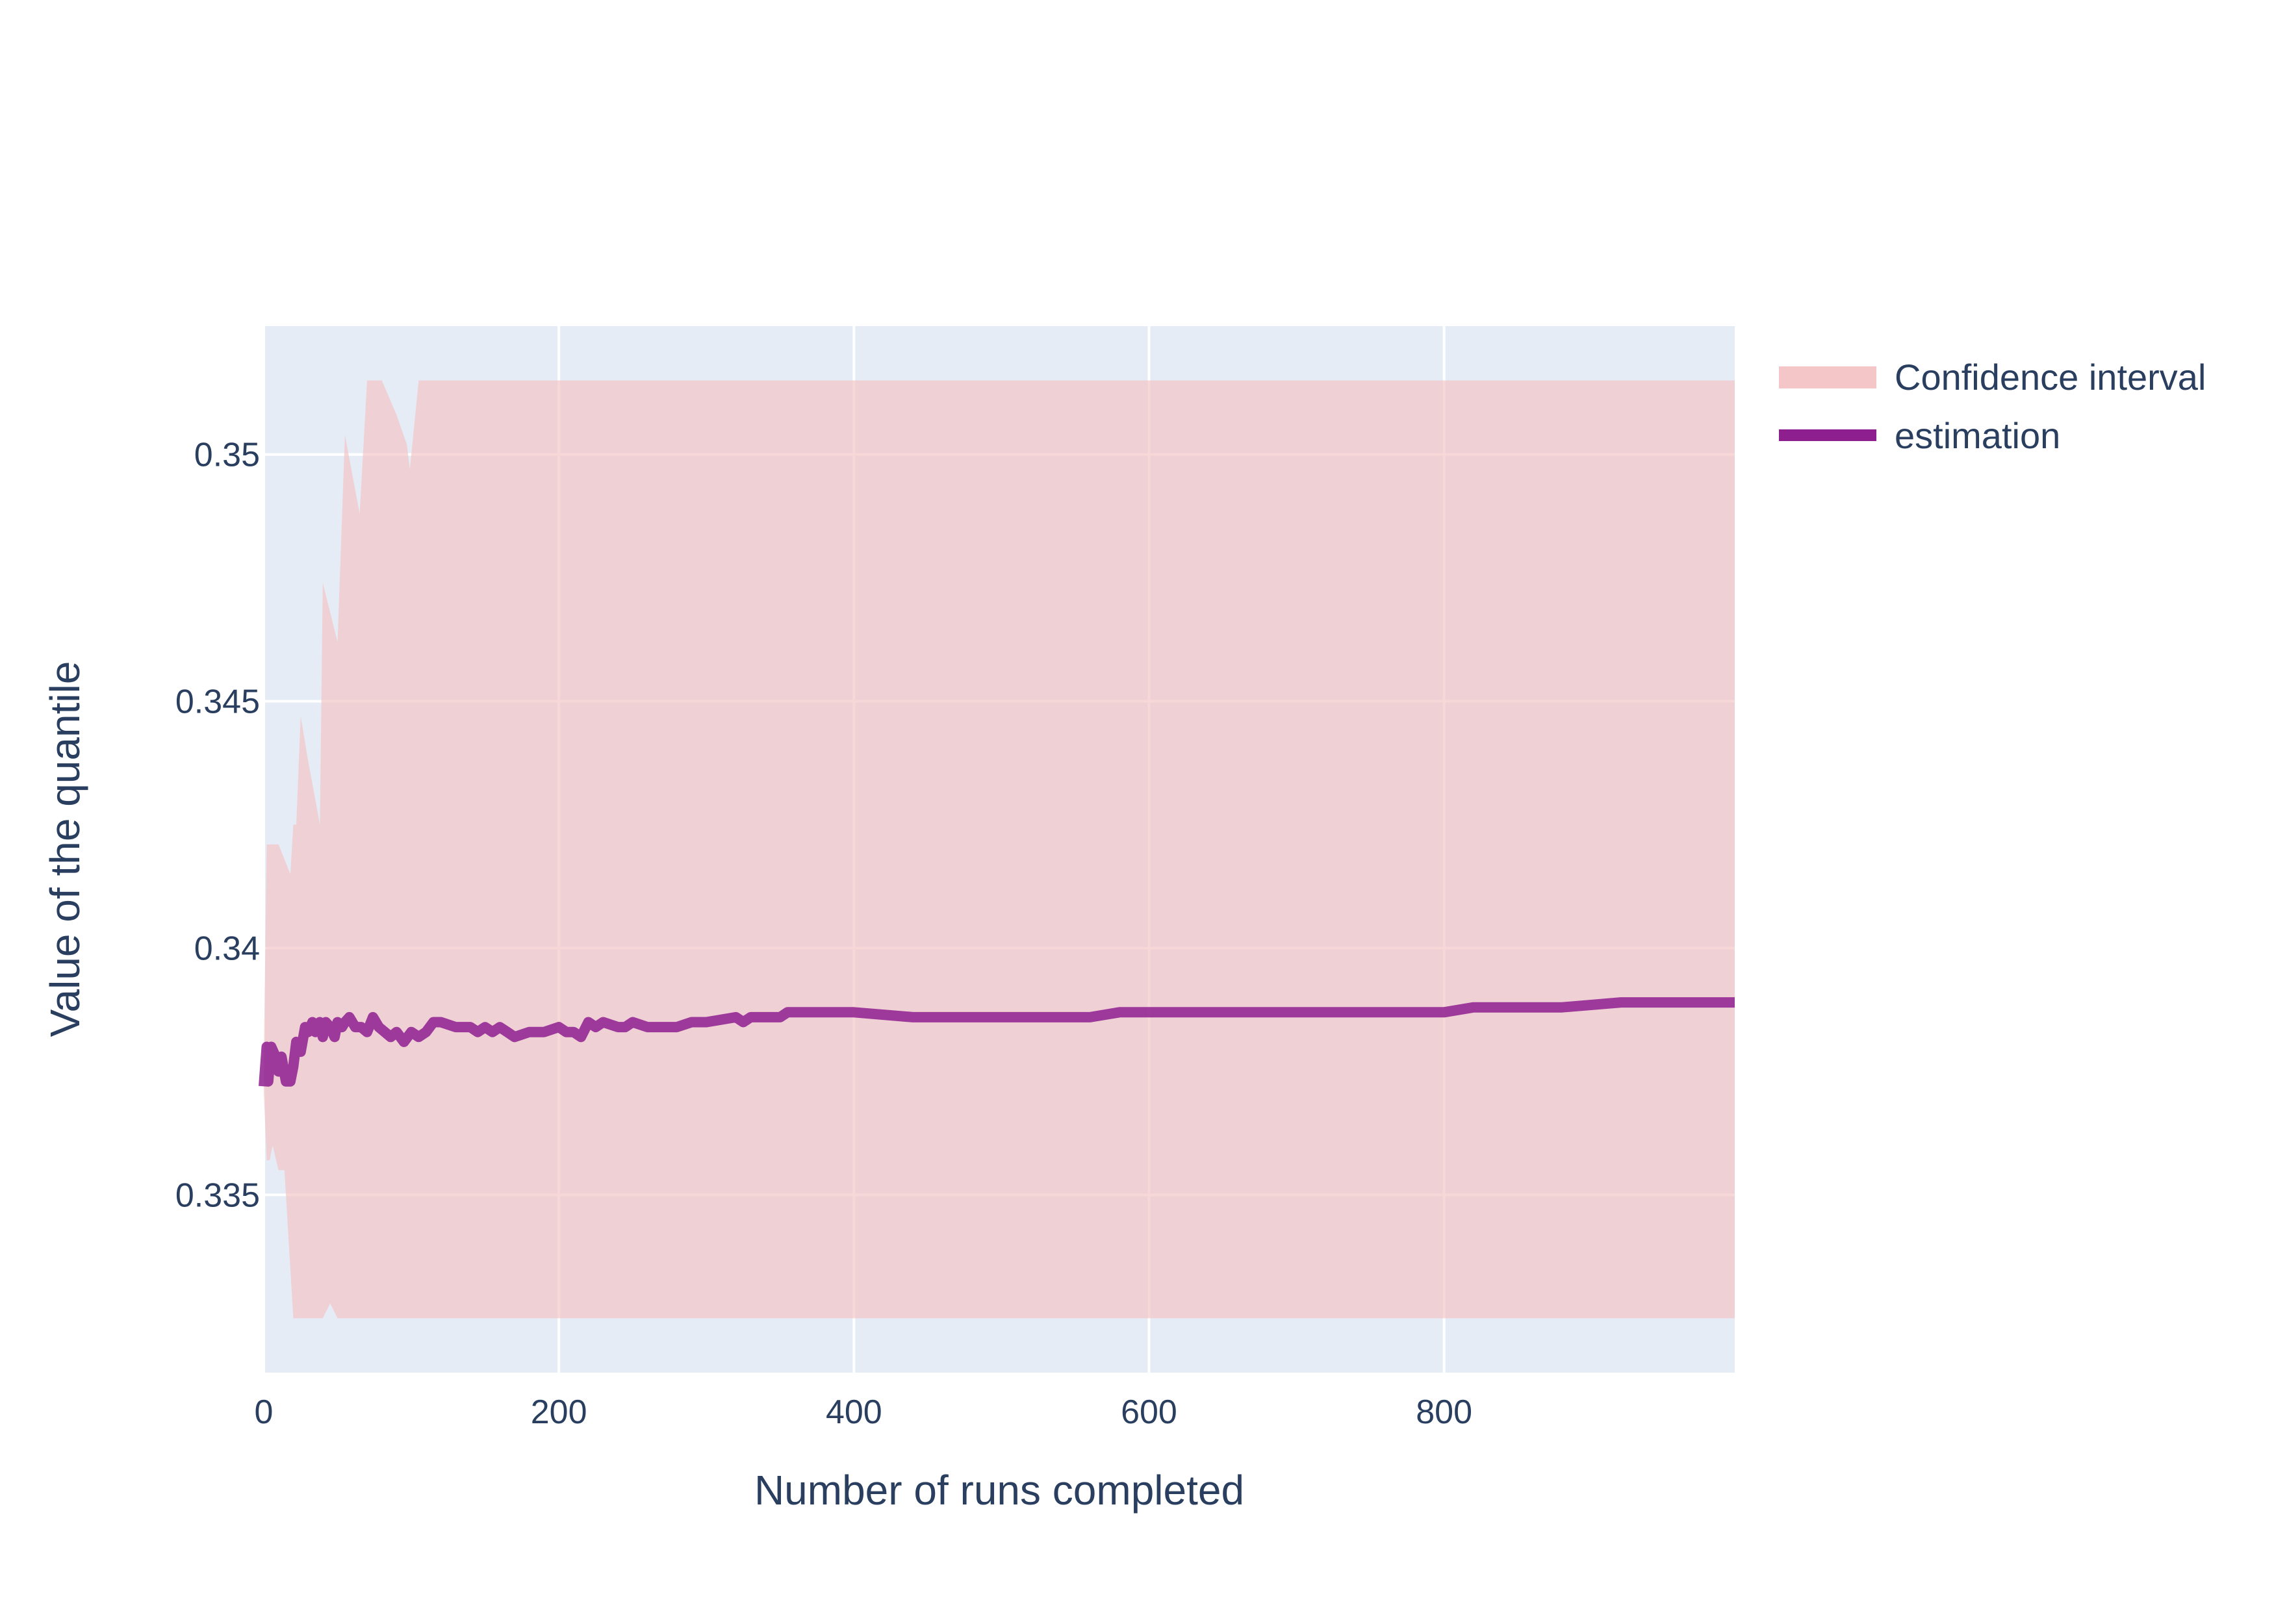 This screenshot has width=2274, height=1624. I want to click on x-tick-label: 400, so click(854, 1412).